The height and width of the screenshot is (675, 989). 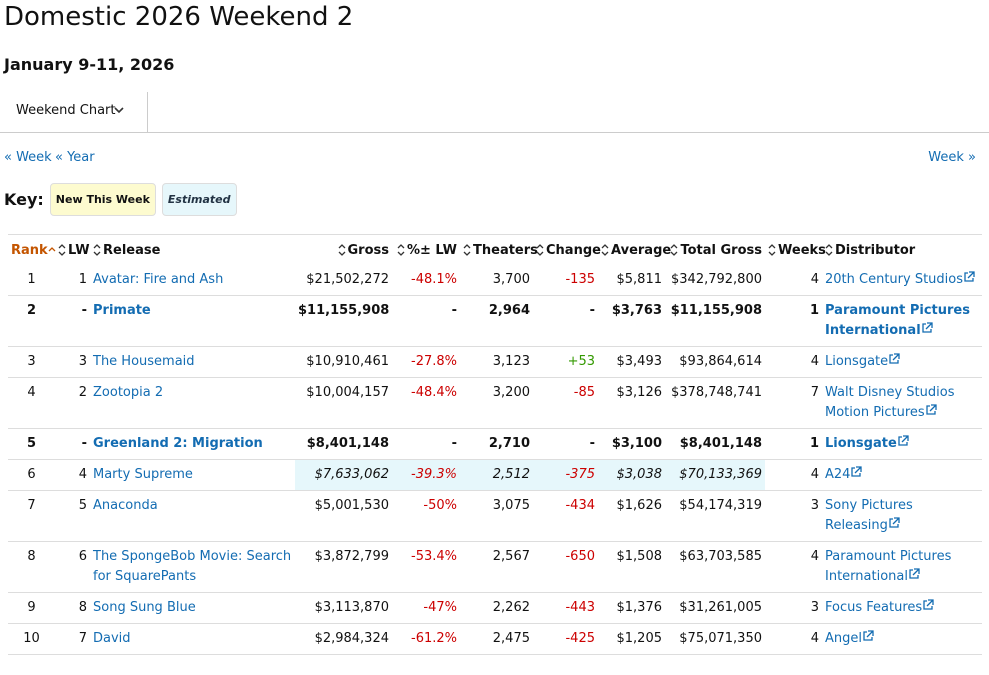 I want to click on cell-text: -85, so click(x=584, y=392).